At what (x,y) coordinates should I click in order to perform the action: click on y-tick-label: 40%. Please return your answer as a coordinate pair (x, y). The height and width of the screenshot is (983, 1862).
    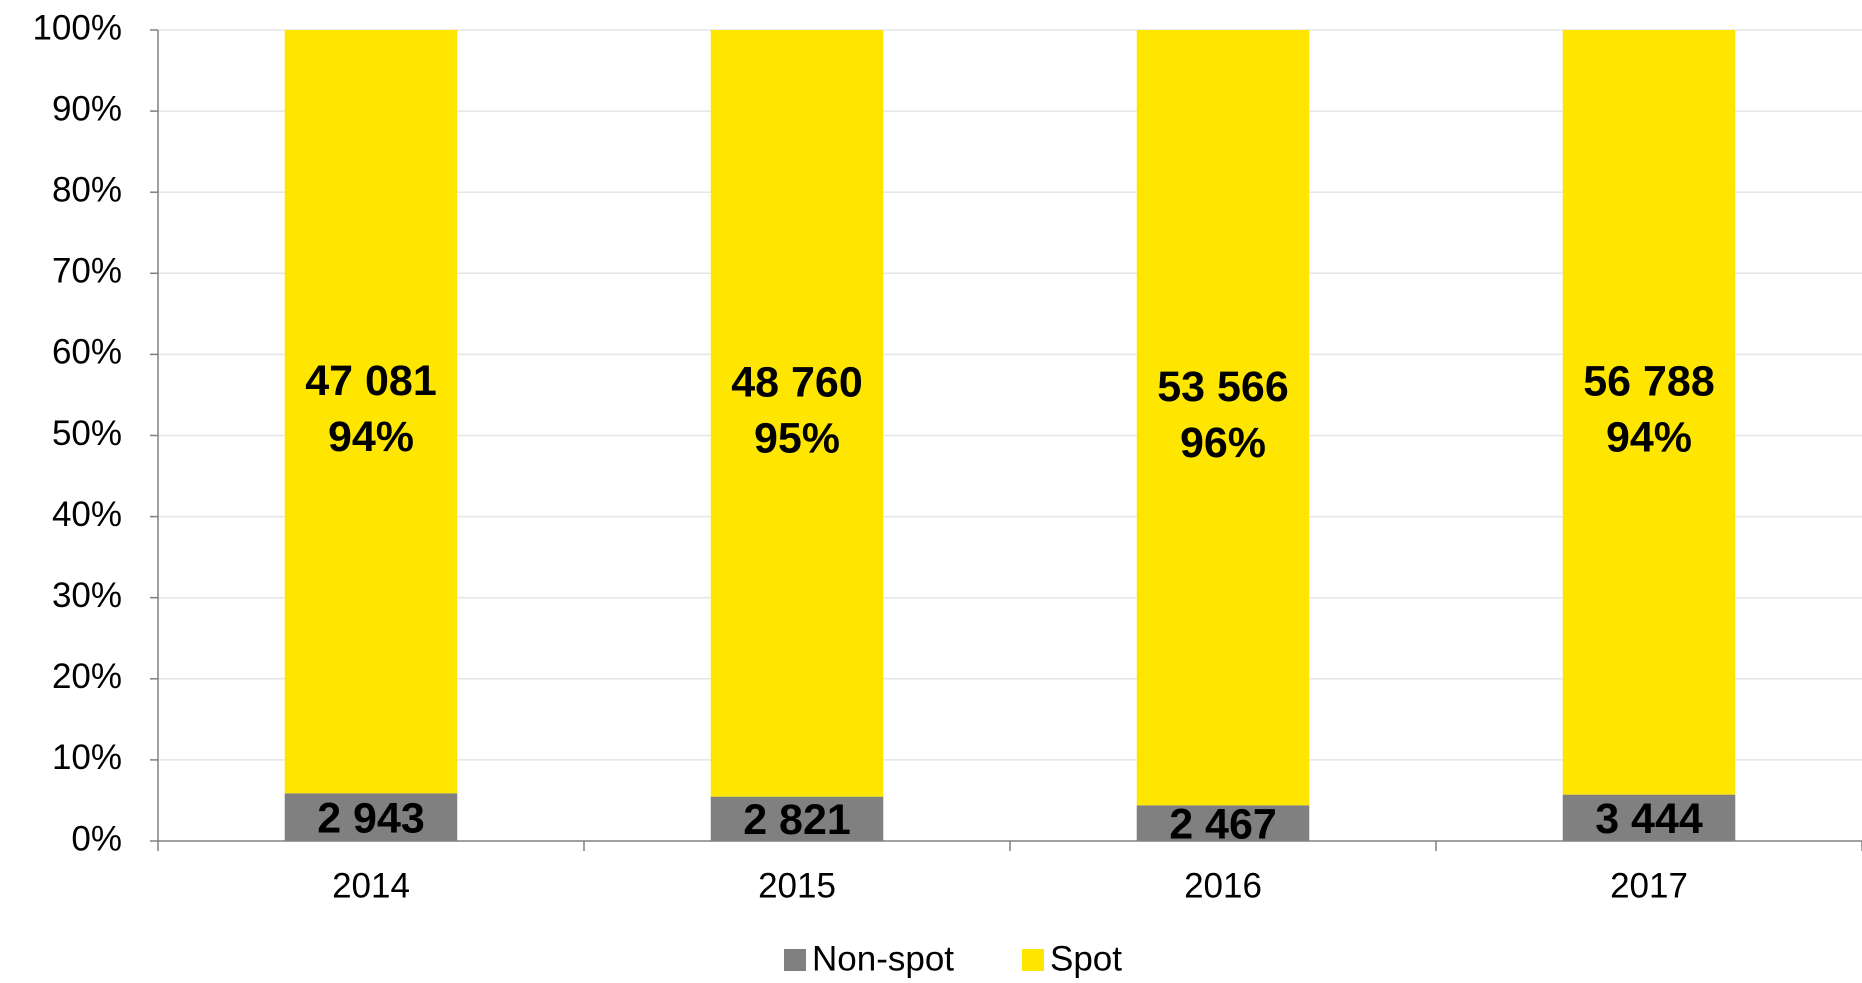
    Looking at the image, I should click on (87, 514).